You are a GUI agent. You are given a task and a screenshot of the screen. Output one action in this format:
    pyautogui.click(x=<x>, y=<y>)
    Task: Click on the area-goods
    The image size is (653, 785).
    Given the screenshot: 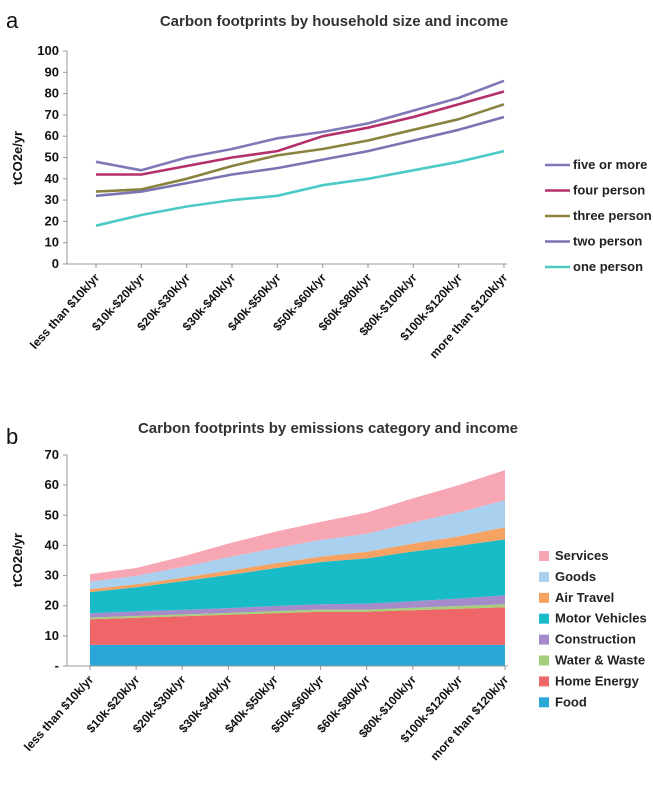 What is the action you would take?
    pyautogui.click(x=297, y=545)
    